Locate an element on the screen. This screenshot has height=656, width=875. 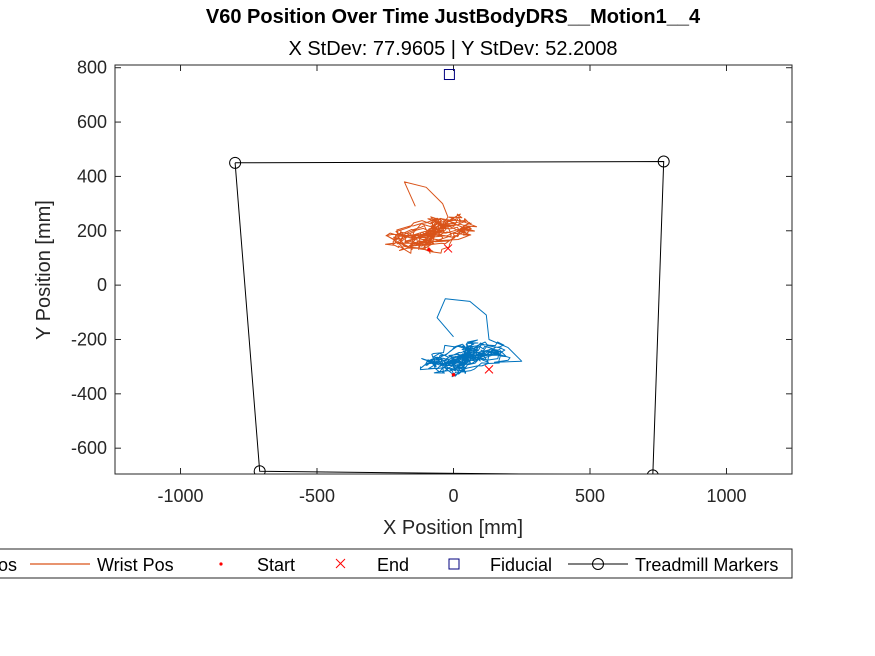
legend-box is located at coordinates (396, 563).